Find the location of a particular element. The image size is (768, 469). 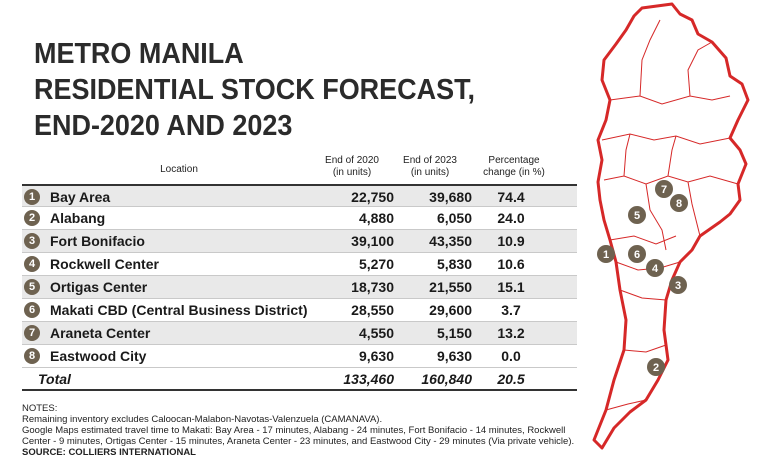

title-line-3: END-2020 AND 2023 is located at coordinates (163, 126).